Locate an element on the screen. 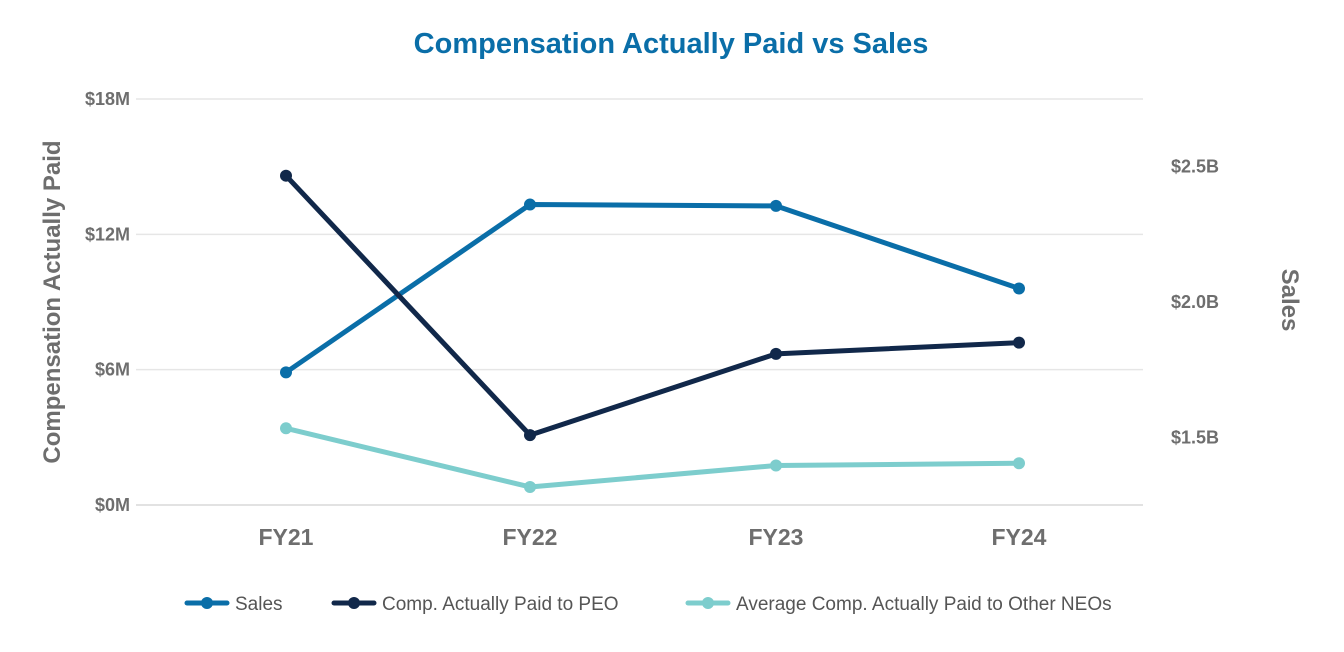 Image resolution: width=1344 pixels, height=652 pixels. x-tick-label: FY22 is located at coordinates (530, 537).